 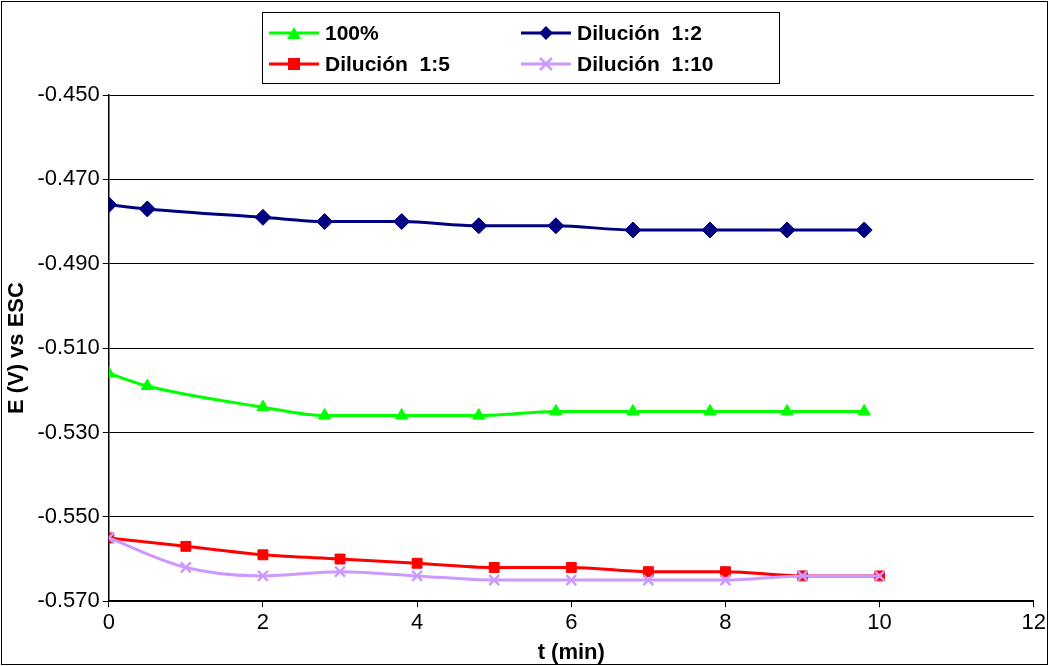 What do you see at coordinates (68, 262) in the screenshot?
I see `y-tick-label: -0.490` at bounding box center [68, 262].